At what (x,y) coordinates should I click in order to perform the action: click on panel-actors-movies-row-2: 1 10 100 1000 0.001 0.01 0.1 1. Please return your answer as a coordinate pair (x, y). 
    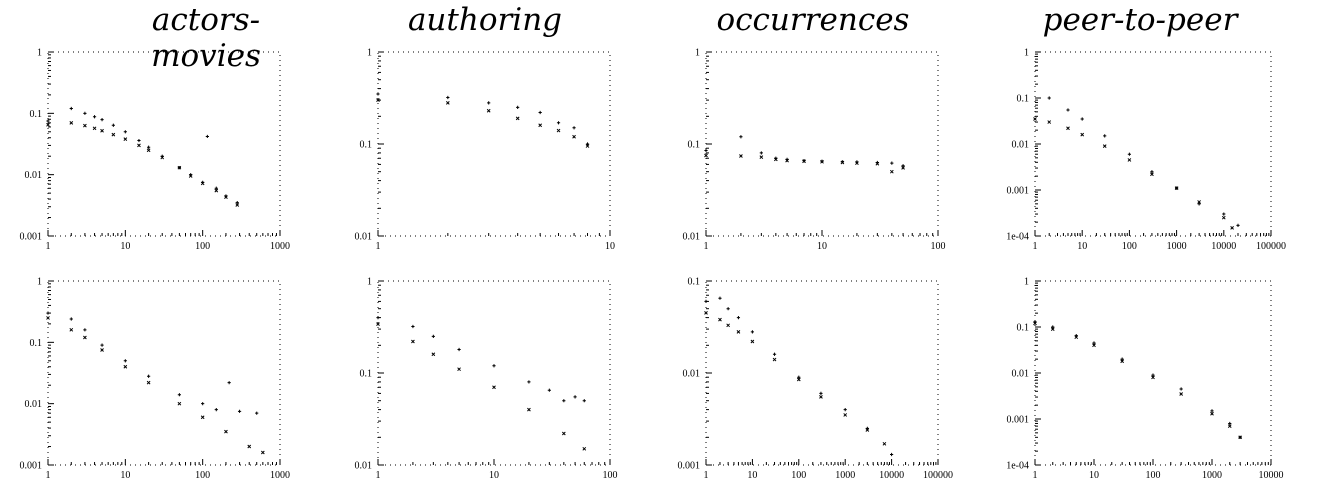
    Looking at the image, I should click on (155, 379).